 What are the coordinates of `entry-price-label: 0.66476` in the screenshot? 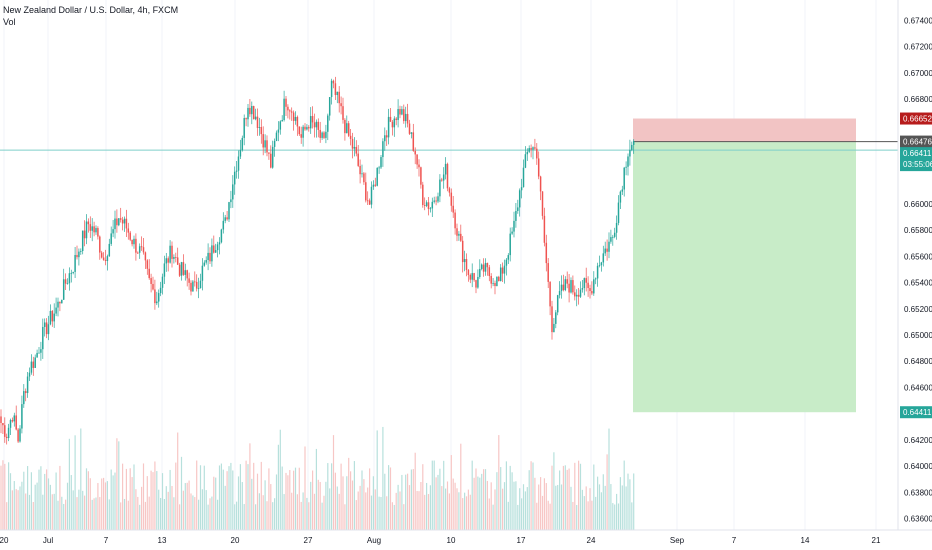 It's located at (917, 142).